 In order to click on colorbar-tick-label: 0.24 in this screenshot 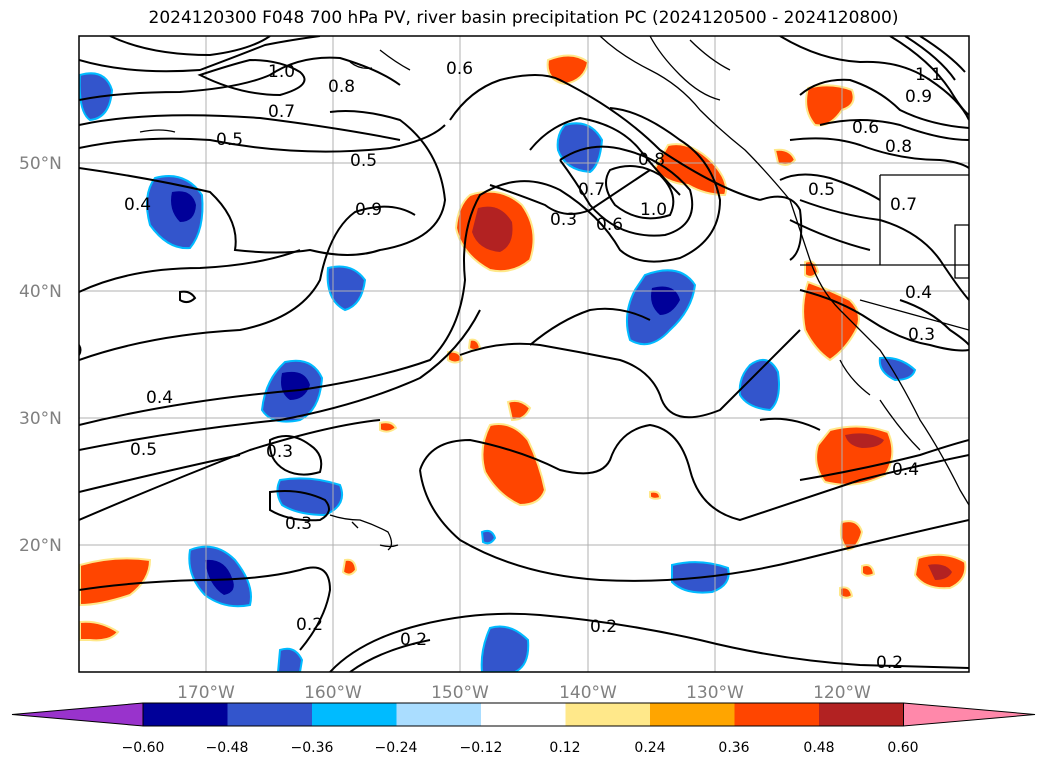, I will do `click(649, 748)`.